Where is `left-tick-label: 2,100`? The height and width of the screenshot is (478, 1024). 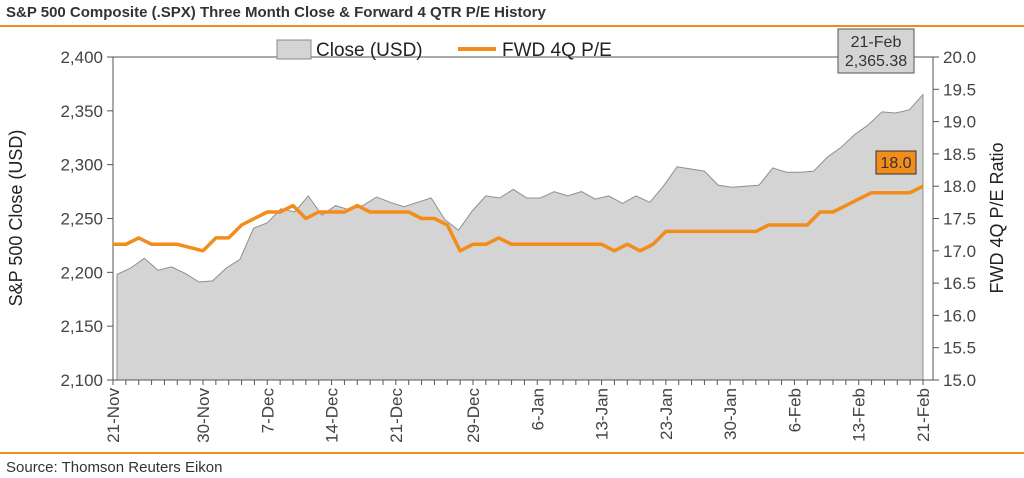 left-tick-label: 2,100 is located at coordinates (81, 380).